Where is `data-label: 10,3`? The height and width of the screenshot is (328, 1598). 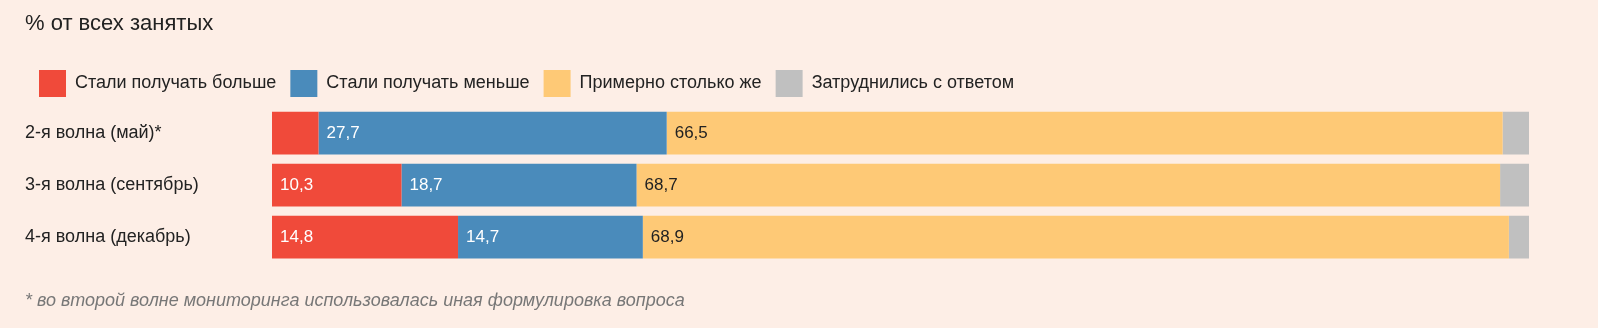 data-label: 10,3 is located at coordinates (297, 184).